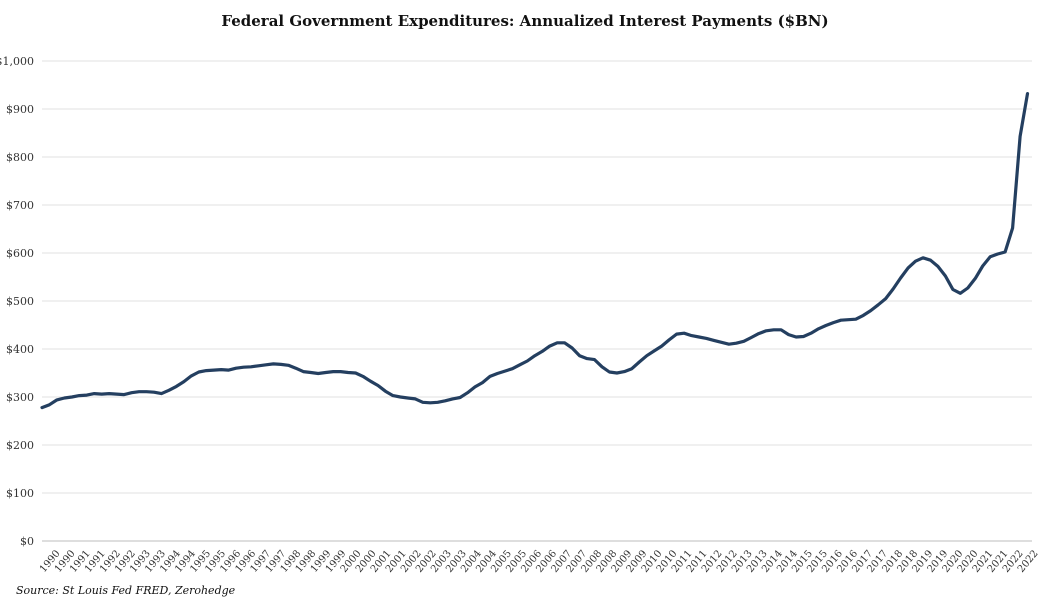  Describe the element at coordinates (20, 349) in the screenshot. I see `y-tick-label: $400` at that location.